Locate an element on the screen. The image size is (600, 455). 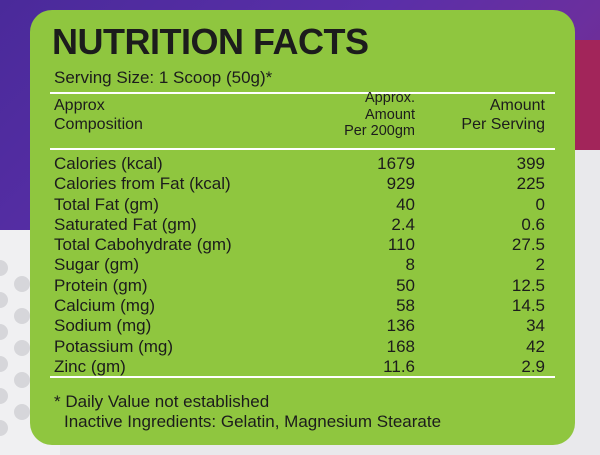
nutrient-name: Calcium (mg) is located at coordinates (105, 306).